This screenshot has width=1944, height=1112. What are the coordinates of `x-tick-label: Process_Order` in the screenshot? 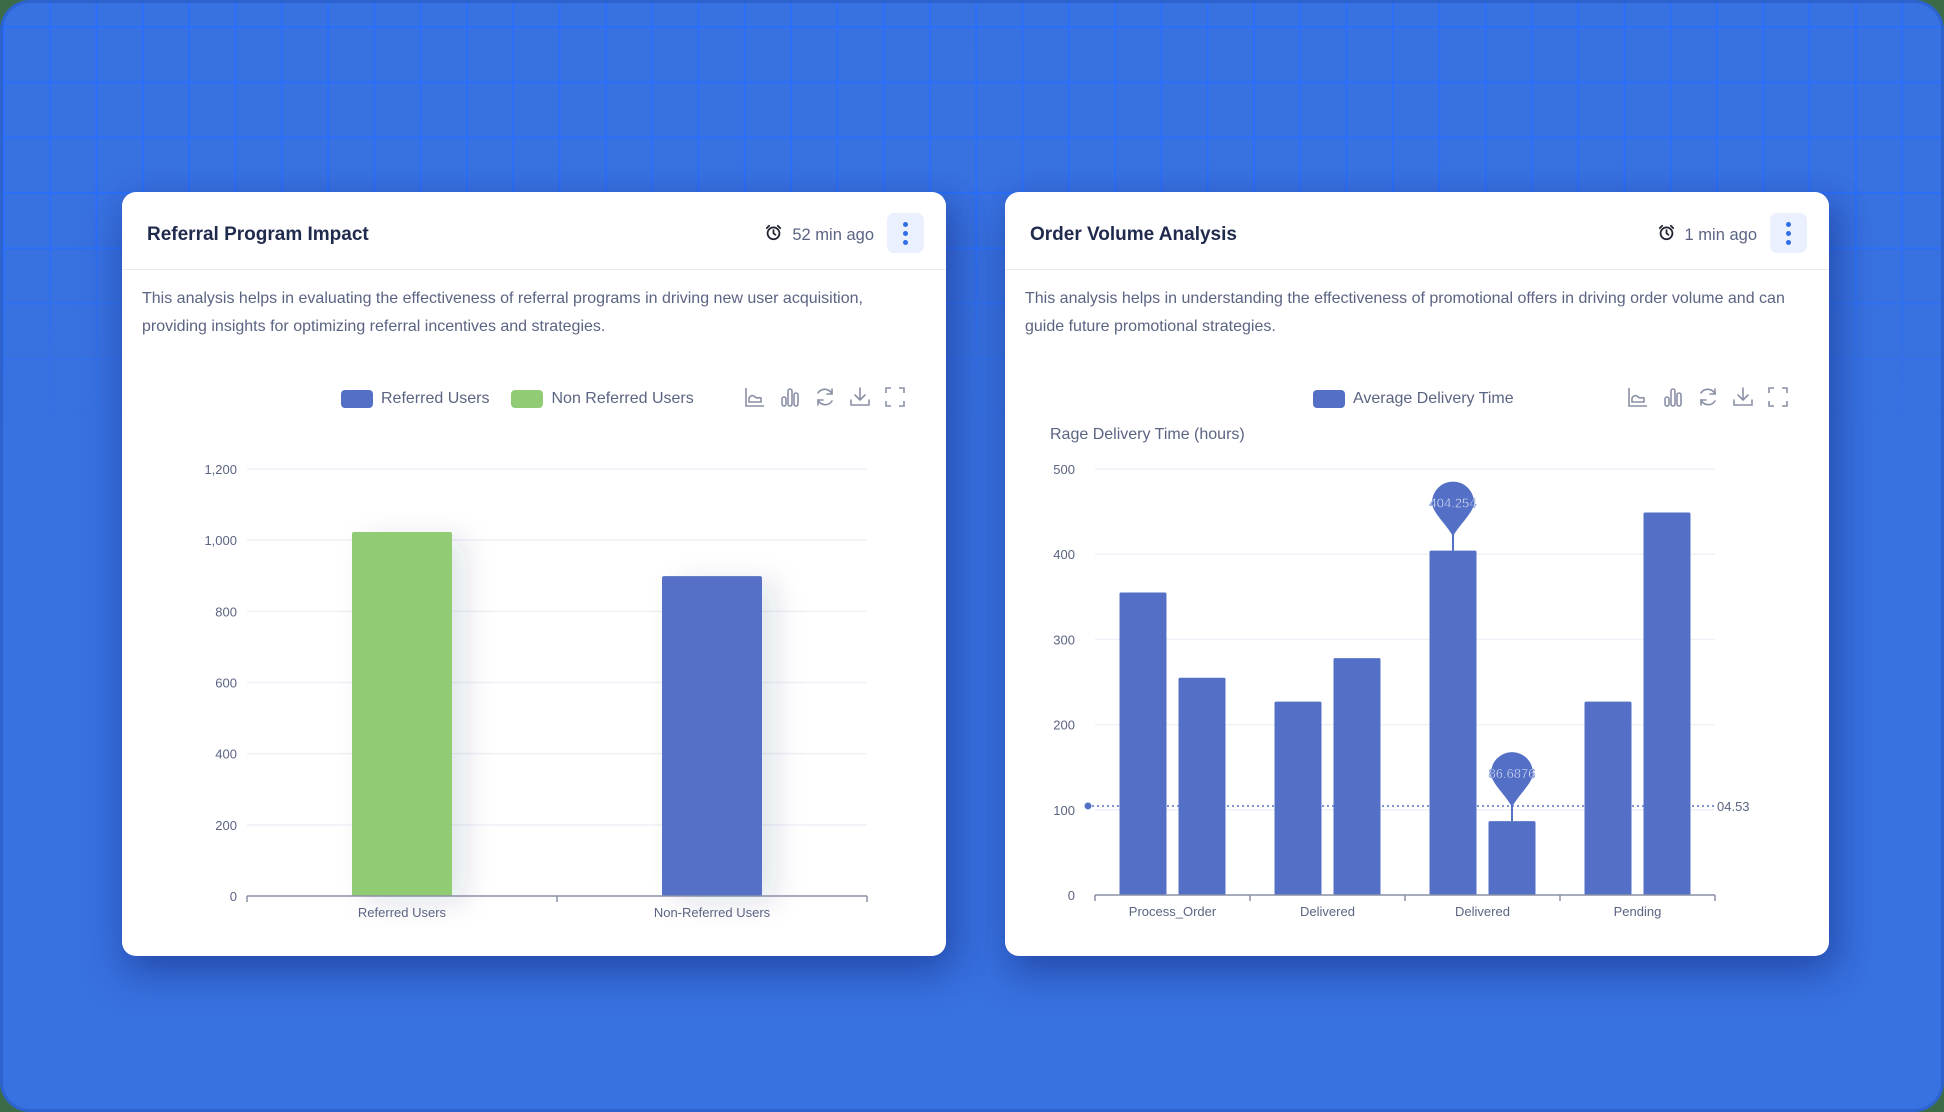 It's located at (1173, 911).